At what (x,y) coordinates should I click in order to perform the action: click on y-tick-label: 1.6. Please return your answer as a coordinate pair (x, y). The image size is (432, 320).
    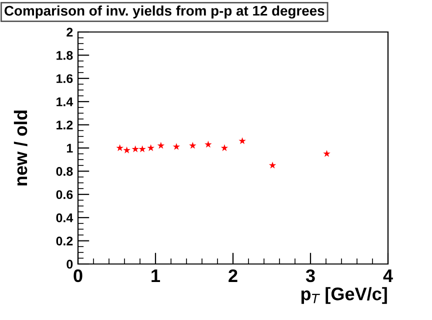
    Looking at the image, I should click on (64, 79).